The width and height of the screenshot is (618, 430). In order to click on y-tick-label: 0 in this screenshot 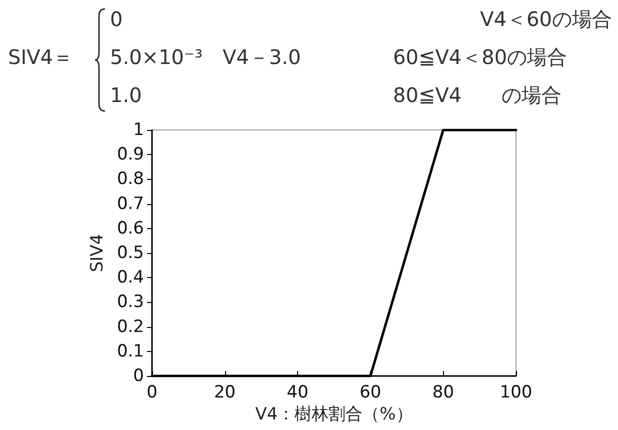, I will do `click(138, 376)`.